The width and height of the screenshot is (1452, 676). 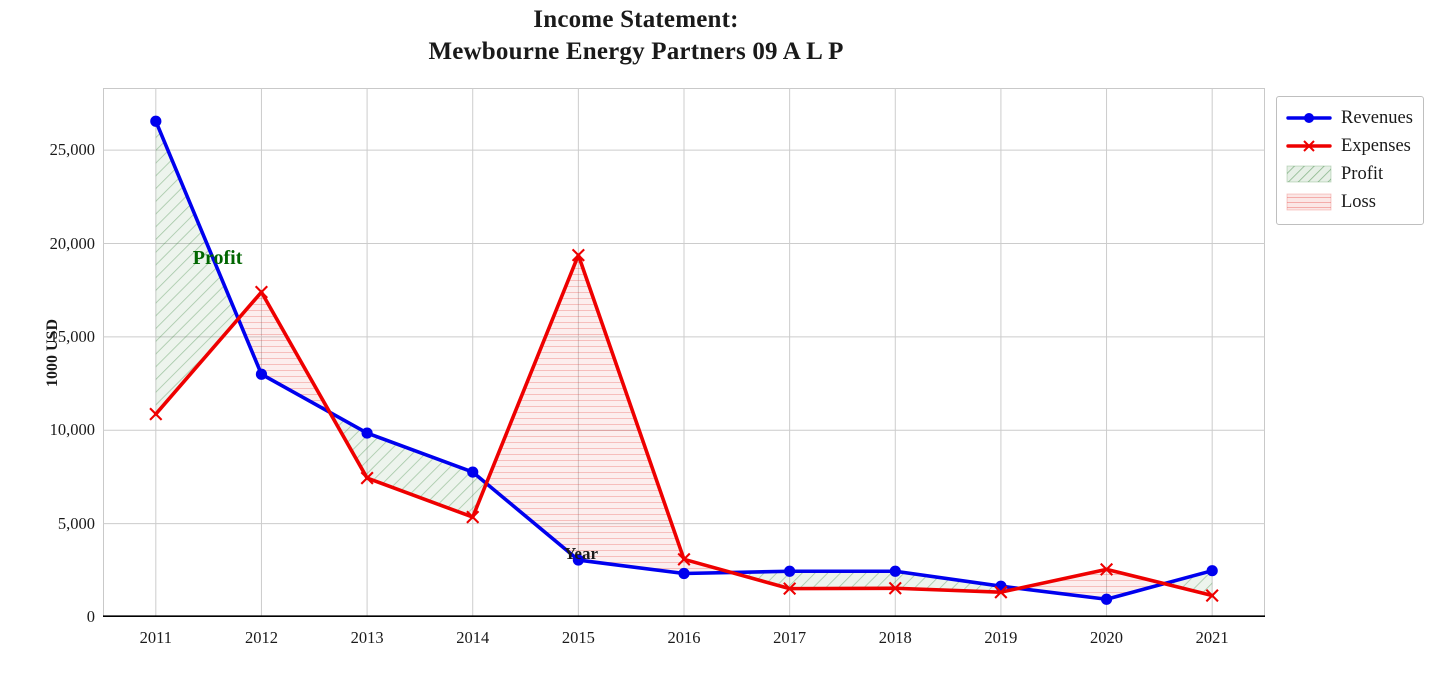 I want to click on legend-circle-marker, so click(x=1309, y=118).